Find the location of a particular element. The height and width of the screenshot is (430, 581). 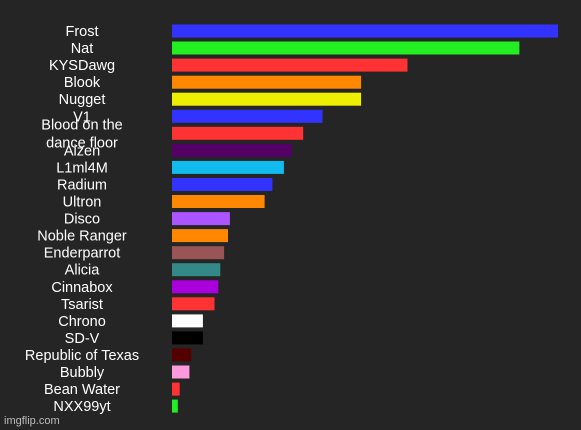

category-label: Chrono is located at coordinates (82, 322).